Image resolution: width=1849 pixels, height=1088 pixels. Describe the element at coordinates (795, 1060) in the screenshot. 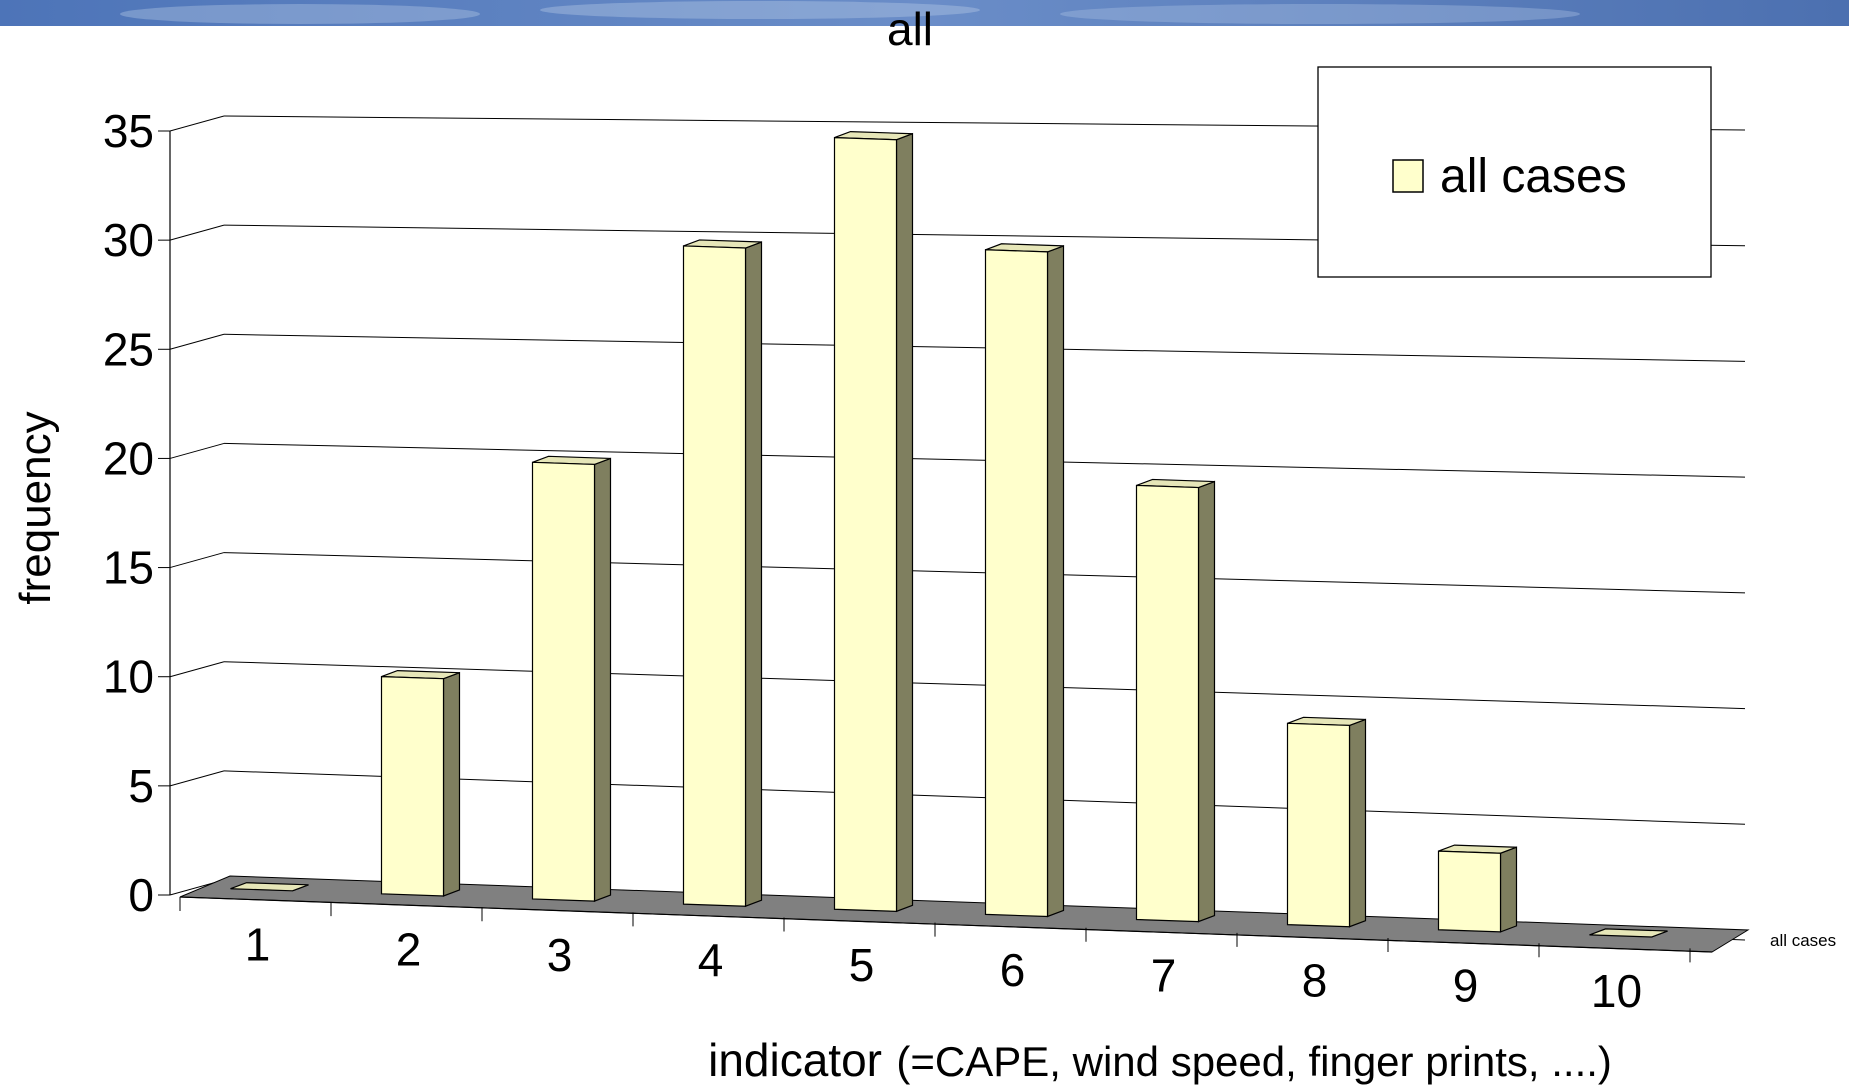

I see `x-axis-label-main: indicator` at that location.